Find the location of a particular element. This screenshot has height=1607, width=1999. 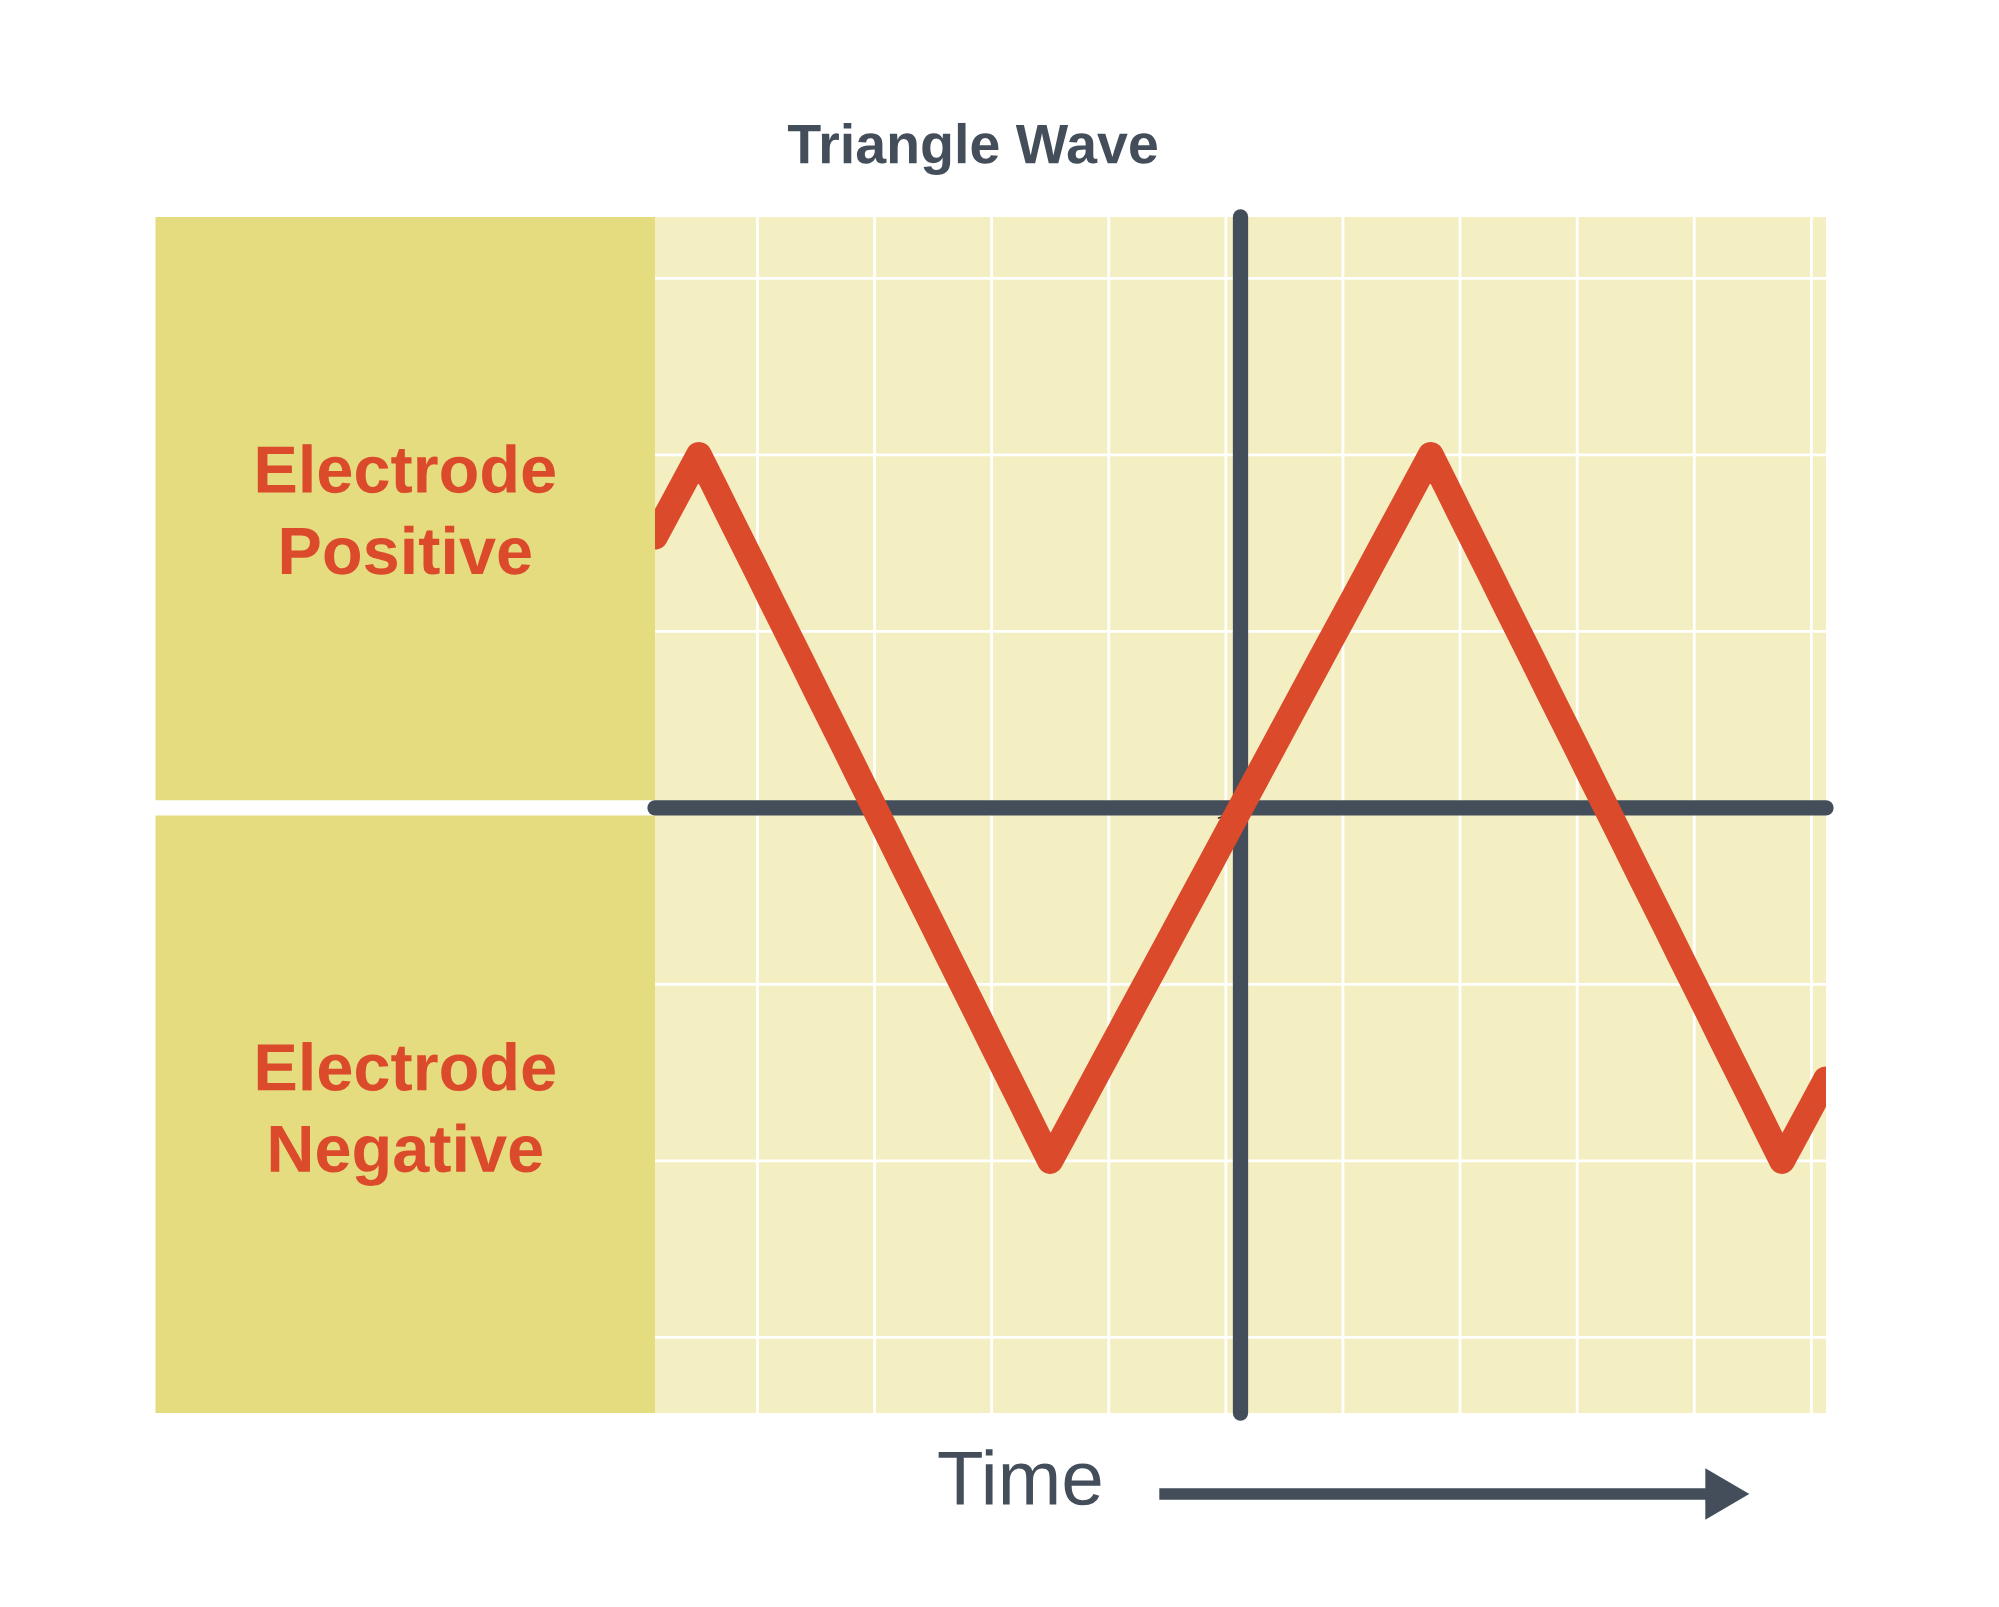

chart-title: Triangle Wave is located at coordinates (972, 148).